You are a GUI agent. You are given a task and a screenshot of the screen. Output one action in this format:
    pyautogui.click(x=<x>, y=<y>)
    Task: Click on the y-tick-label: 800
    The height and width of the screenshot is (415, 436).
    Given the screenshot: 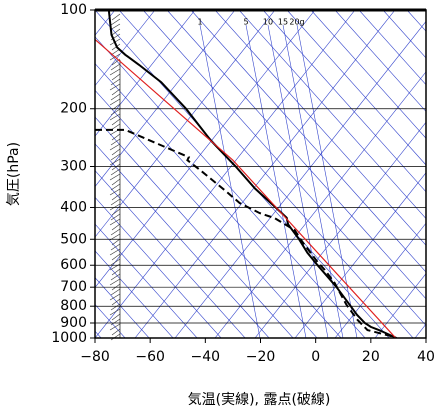 What is the action you would take?
    pyautogui.click(x=73, y=306)
    